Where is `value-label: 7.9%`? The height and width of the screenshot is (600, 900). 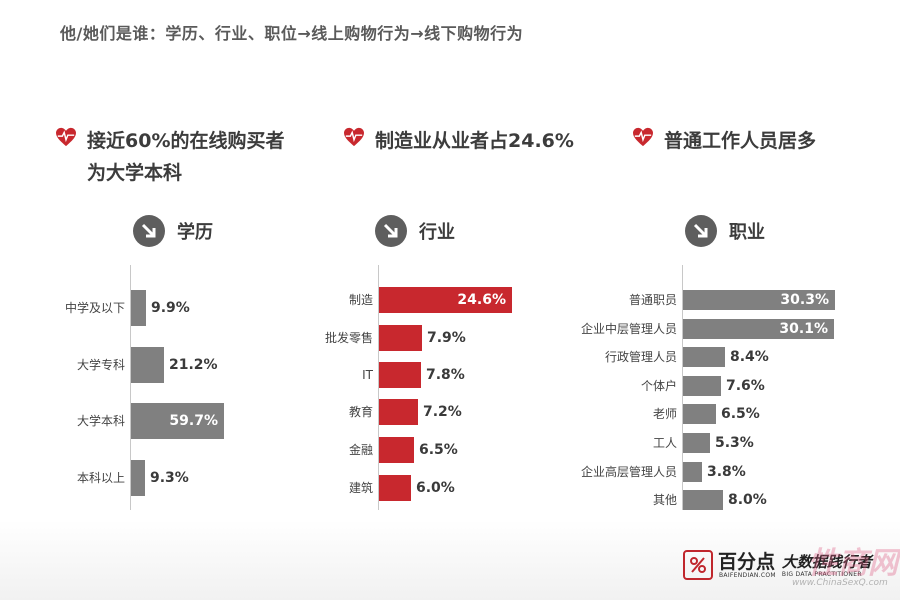 value-label: 7.9% is located at coordinates (446, 338).